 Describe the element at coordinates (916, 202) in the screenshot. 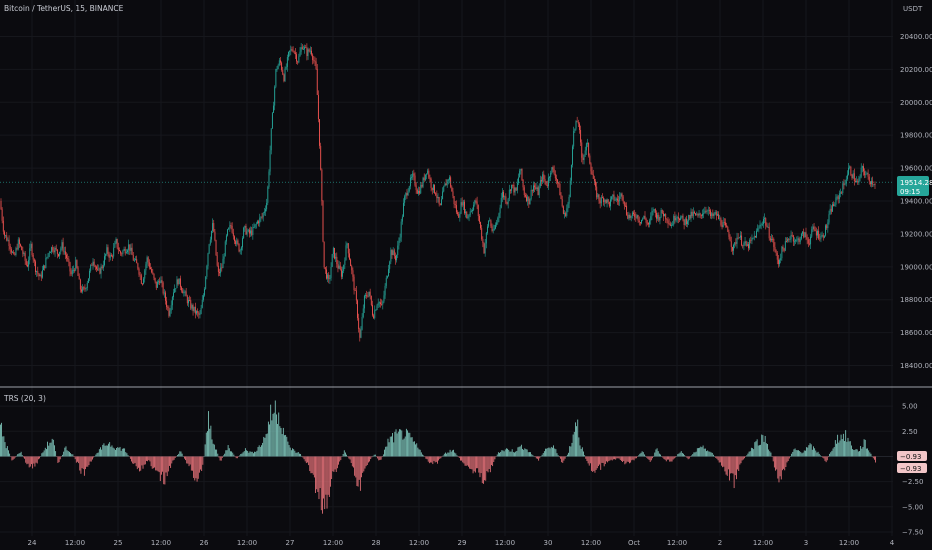

I see `price-tick-label: 19400.00` at that location.